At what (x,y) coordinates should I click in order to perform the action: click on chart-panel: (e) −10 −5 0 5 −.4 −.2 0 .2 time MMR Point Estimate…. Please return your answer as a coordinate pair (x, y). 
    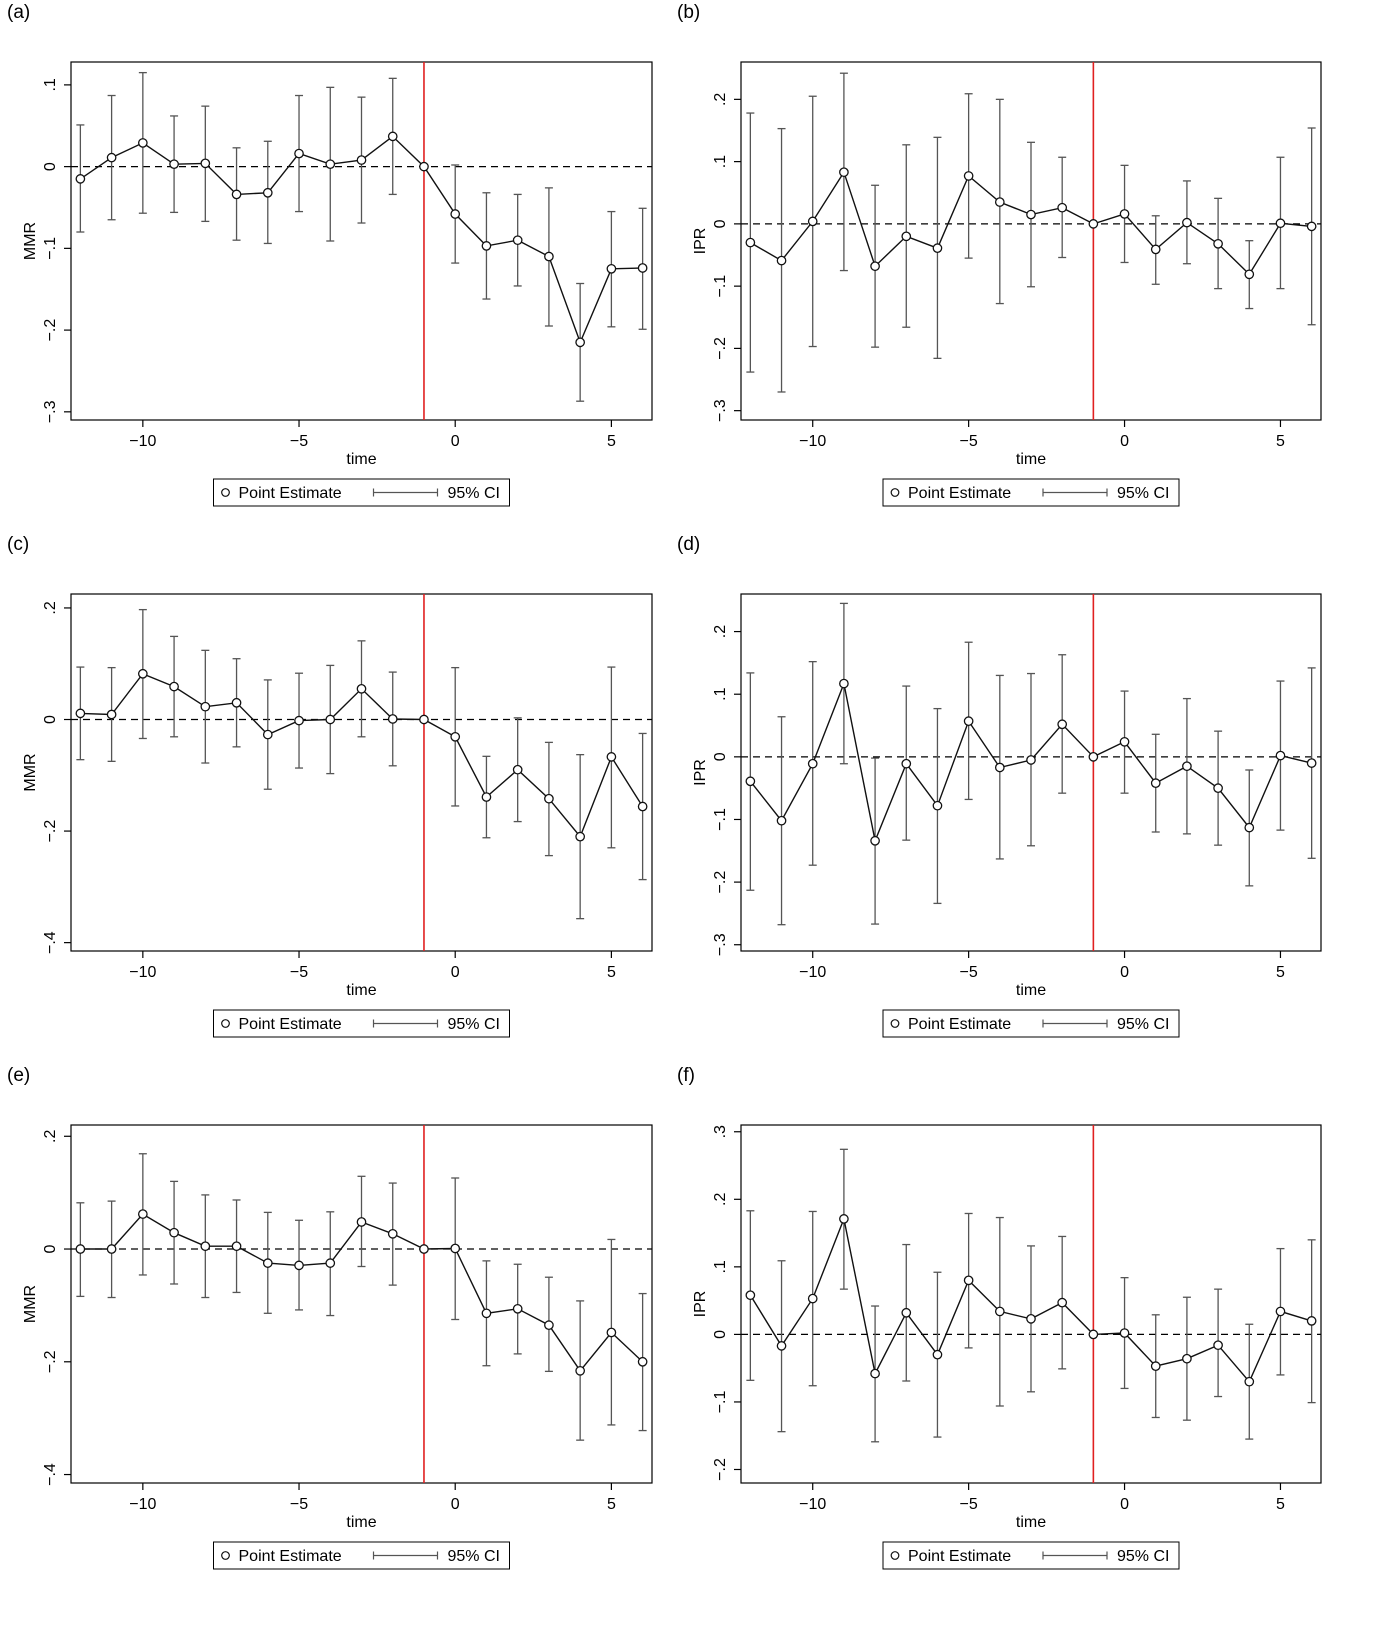
    Looking at the image, I should click on (330, 1317).